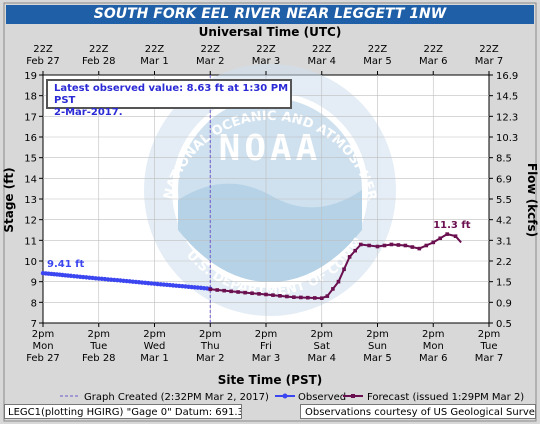  What do you see at coordinates (30, 200) in the screenshot?
I see `y-tick-label: 13` at bounding box center [30, 200].